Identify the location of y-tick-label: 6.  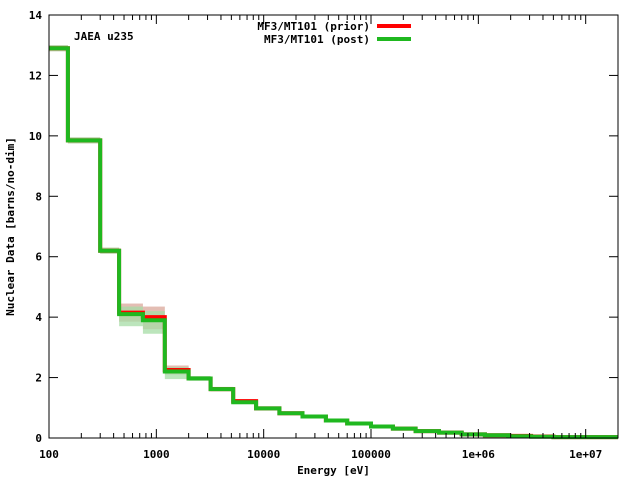
(38, 257).